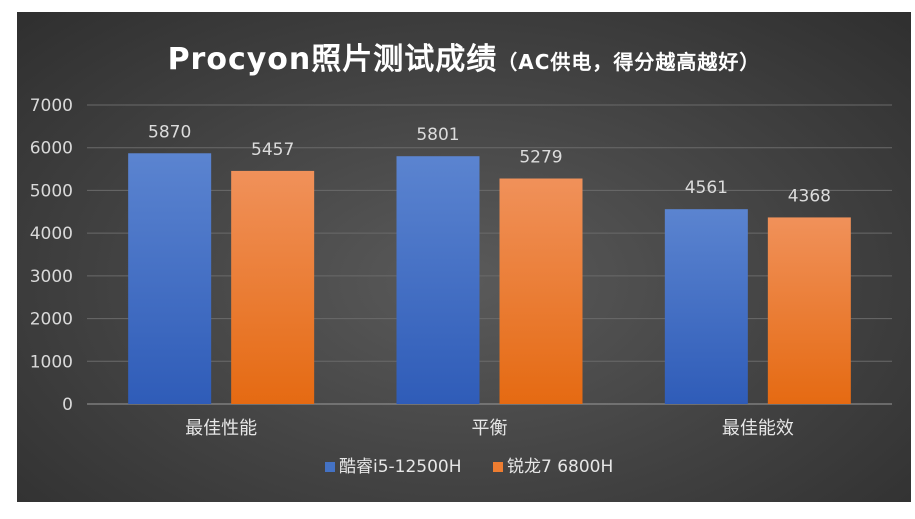 The width and height of the screenshot is (915, 519). What do you see at coordinates (758, 428) in the screenshot?
I see `category-label: 最佳能效` at bounding box center [758, 428].